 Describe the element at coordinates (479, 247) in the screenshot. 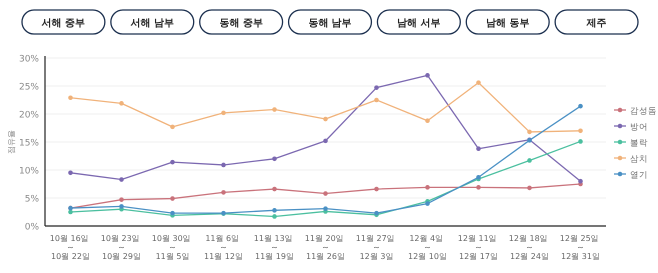

I see `x-tick-label: 12월 11일 ~ 12월 17일` at that location.